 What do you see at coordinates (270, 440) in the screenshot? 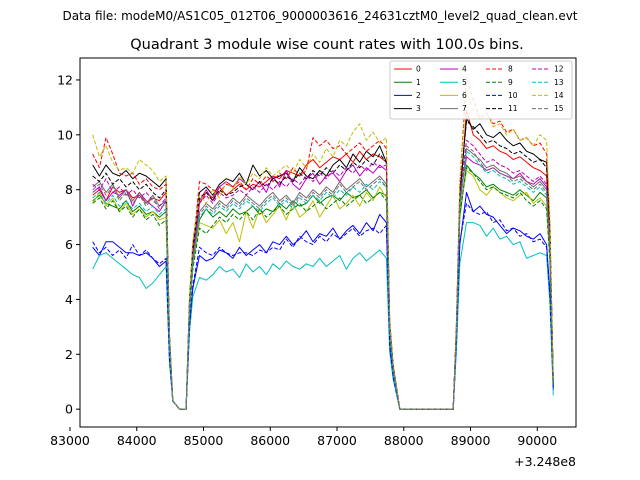
I see `x-tick-label: 86000` at bounding box center [270, 440].